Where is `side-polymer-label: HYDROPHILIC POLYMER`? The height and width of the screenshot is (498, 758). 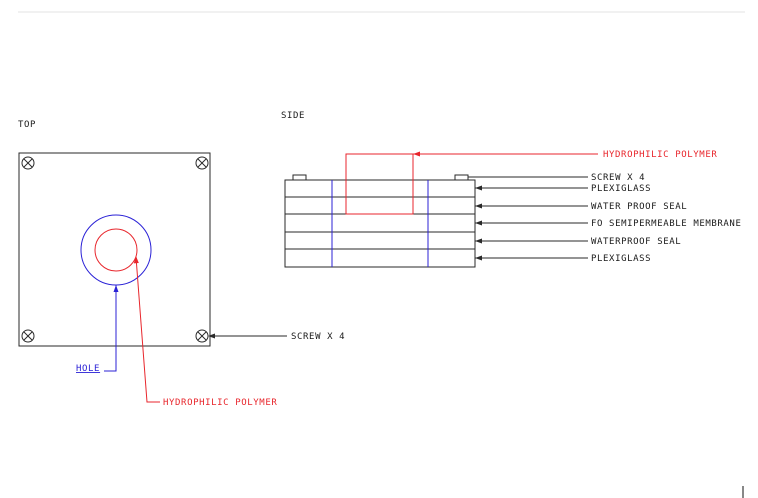 side-polymer-label: HYDROPHILIC POLYMER is located at coordinates (660, 155).